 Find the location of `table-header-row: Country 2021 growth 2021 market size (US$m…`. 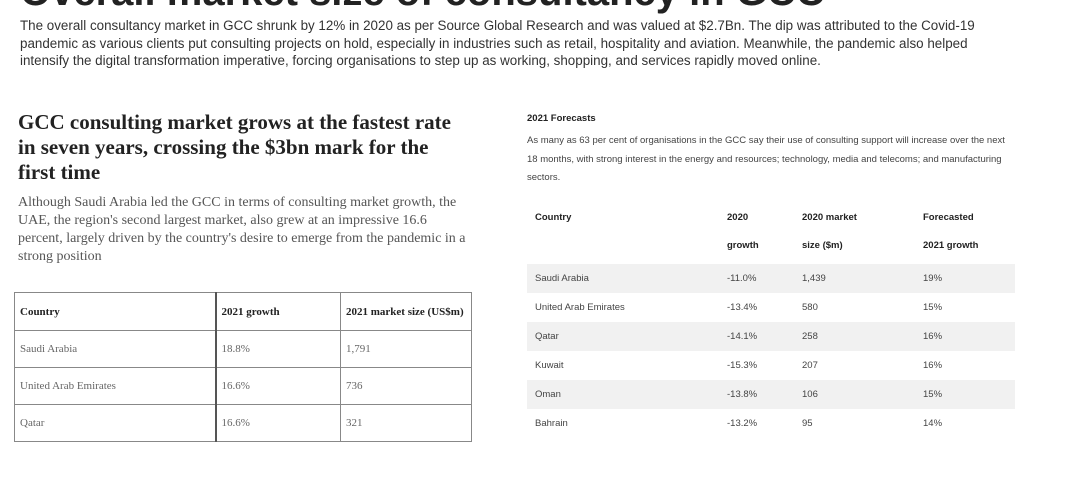

table-header-row: Country 2021 growth 2021 market size (US$m… is located at coordinates (243, 311).